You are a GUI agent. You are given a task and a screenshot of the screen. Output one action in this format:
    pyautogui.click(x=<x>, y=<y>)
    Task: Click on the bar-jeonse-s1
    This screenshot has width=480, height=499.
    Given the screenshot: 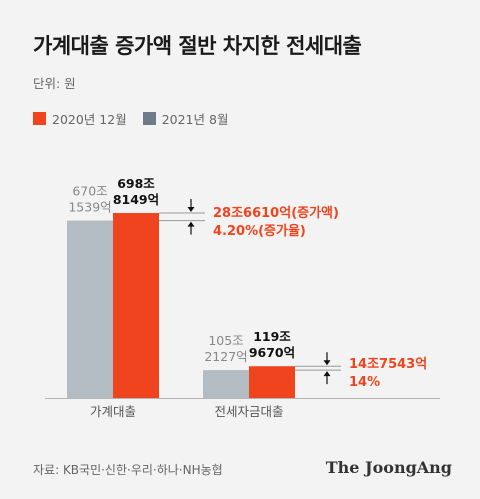 What is the action you would take?
    pyautogui.click(x=272, y=382)
    